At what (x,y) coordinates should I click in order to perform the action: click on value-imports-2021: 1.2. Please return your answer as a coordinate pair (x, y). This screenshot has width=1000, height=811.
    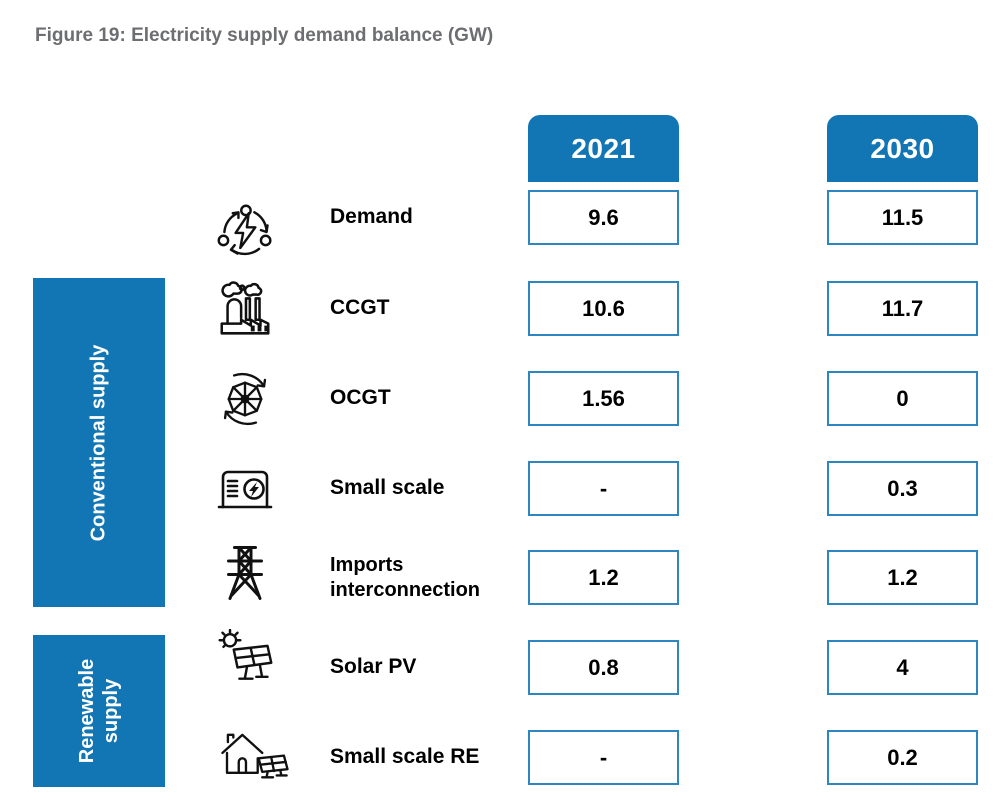
    Looking at the image, I should click on (603, 577).